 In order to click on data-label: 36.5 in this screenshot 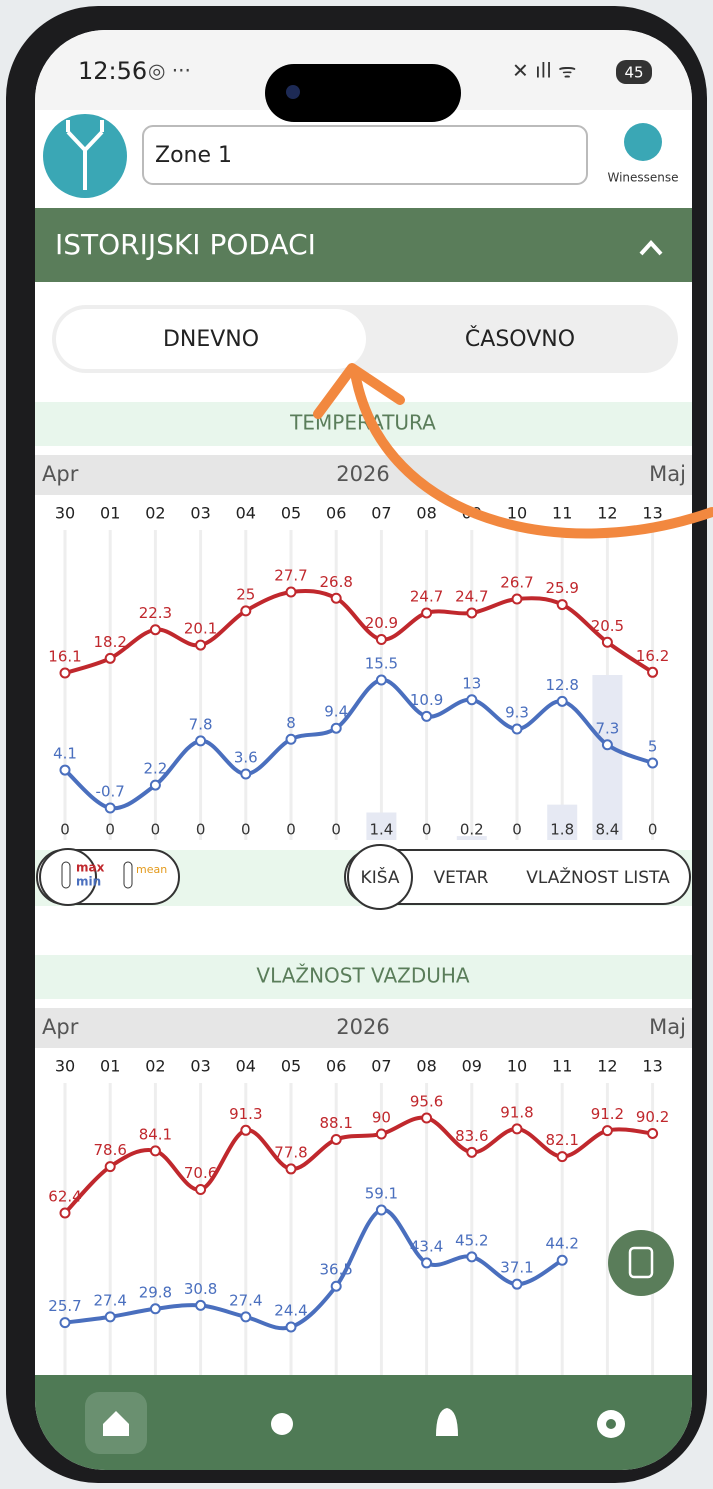, I will do `click(335, 1270)`.